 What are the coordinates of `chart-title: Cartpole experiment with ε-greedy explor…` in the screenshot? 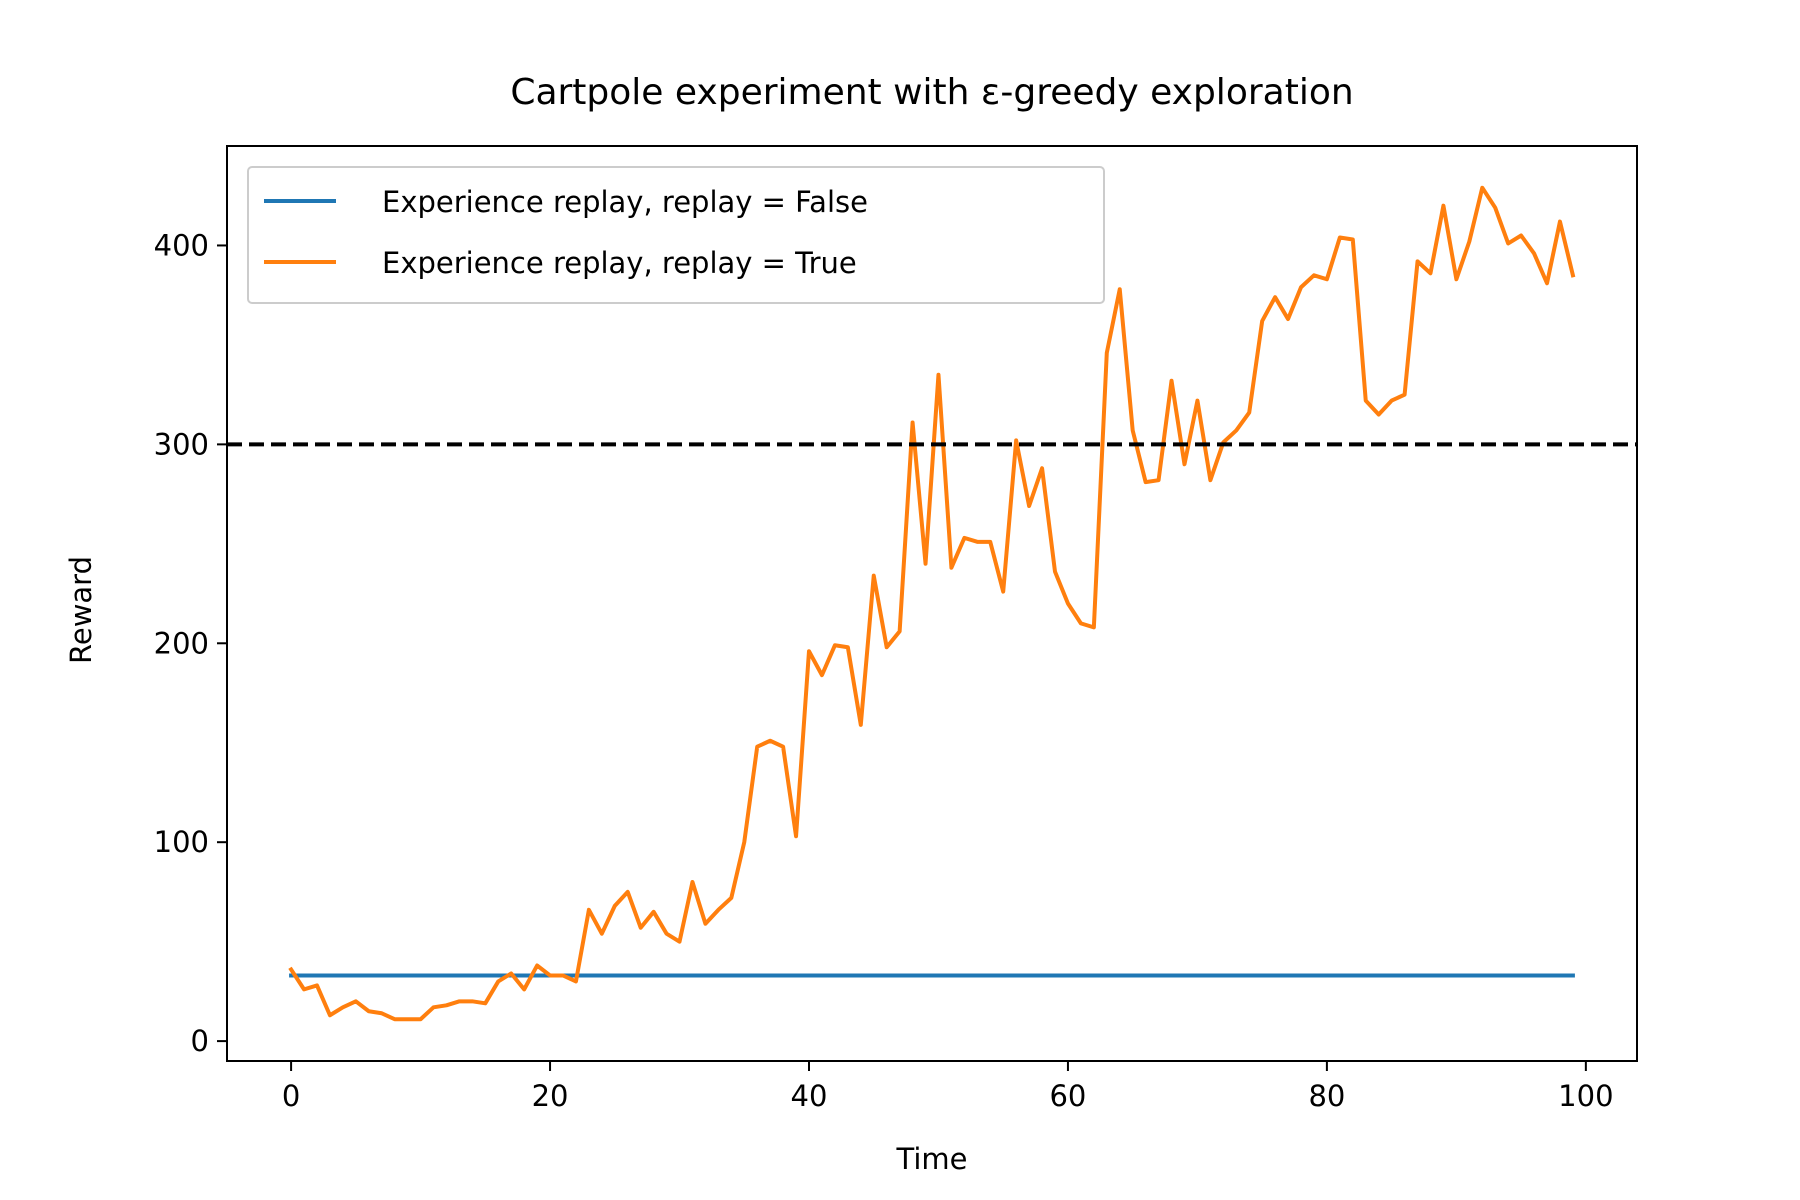 It's located at (931, 92).